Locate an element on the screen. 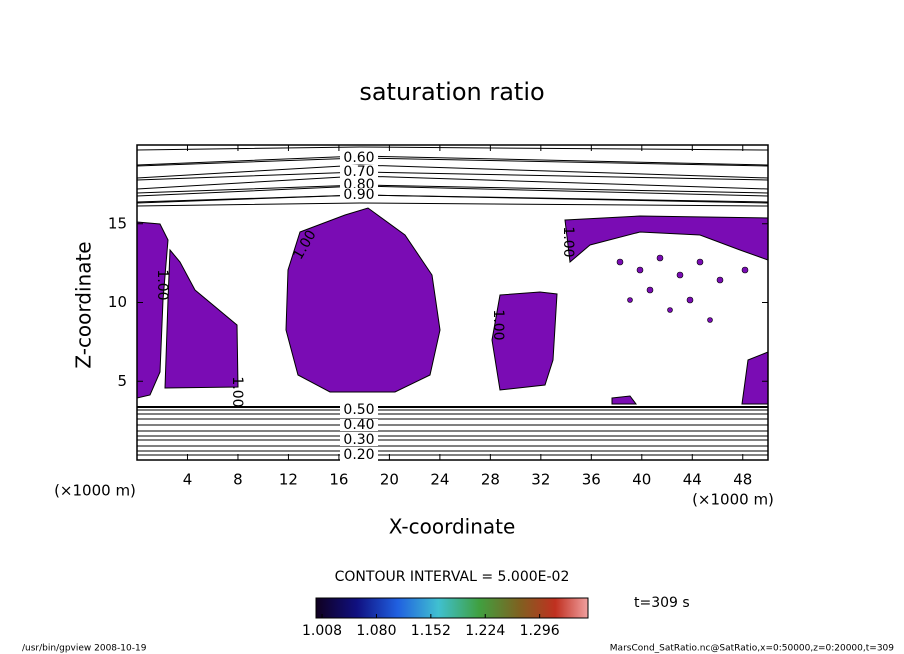  x-unit: (×1000 m) is located at coordinates (733, 500).